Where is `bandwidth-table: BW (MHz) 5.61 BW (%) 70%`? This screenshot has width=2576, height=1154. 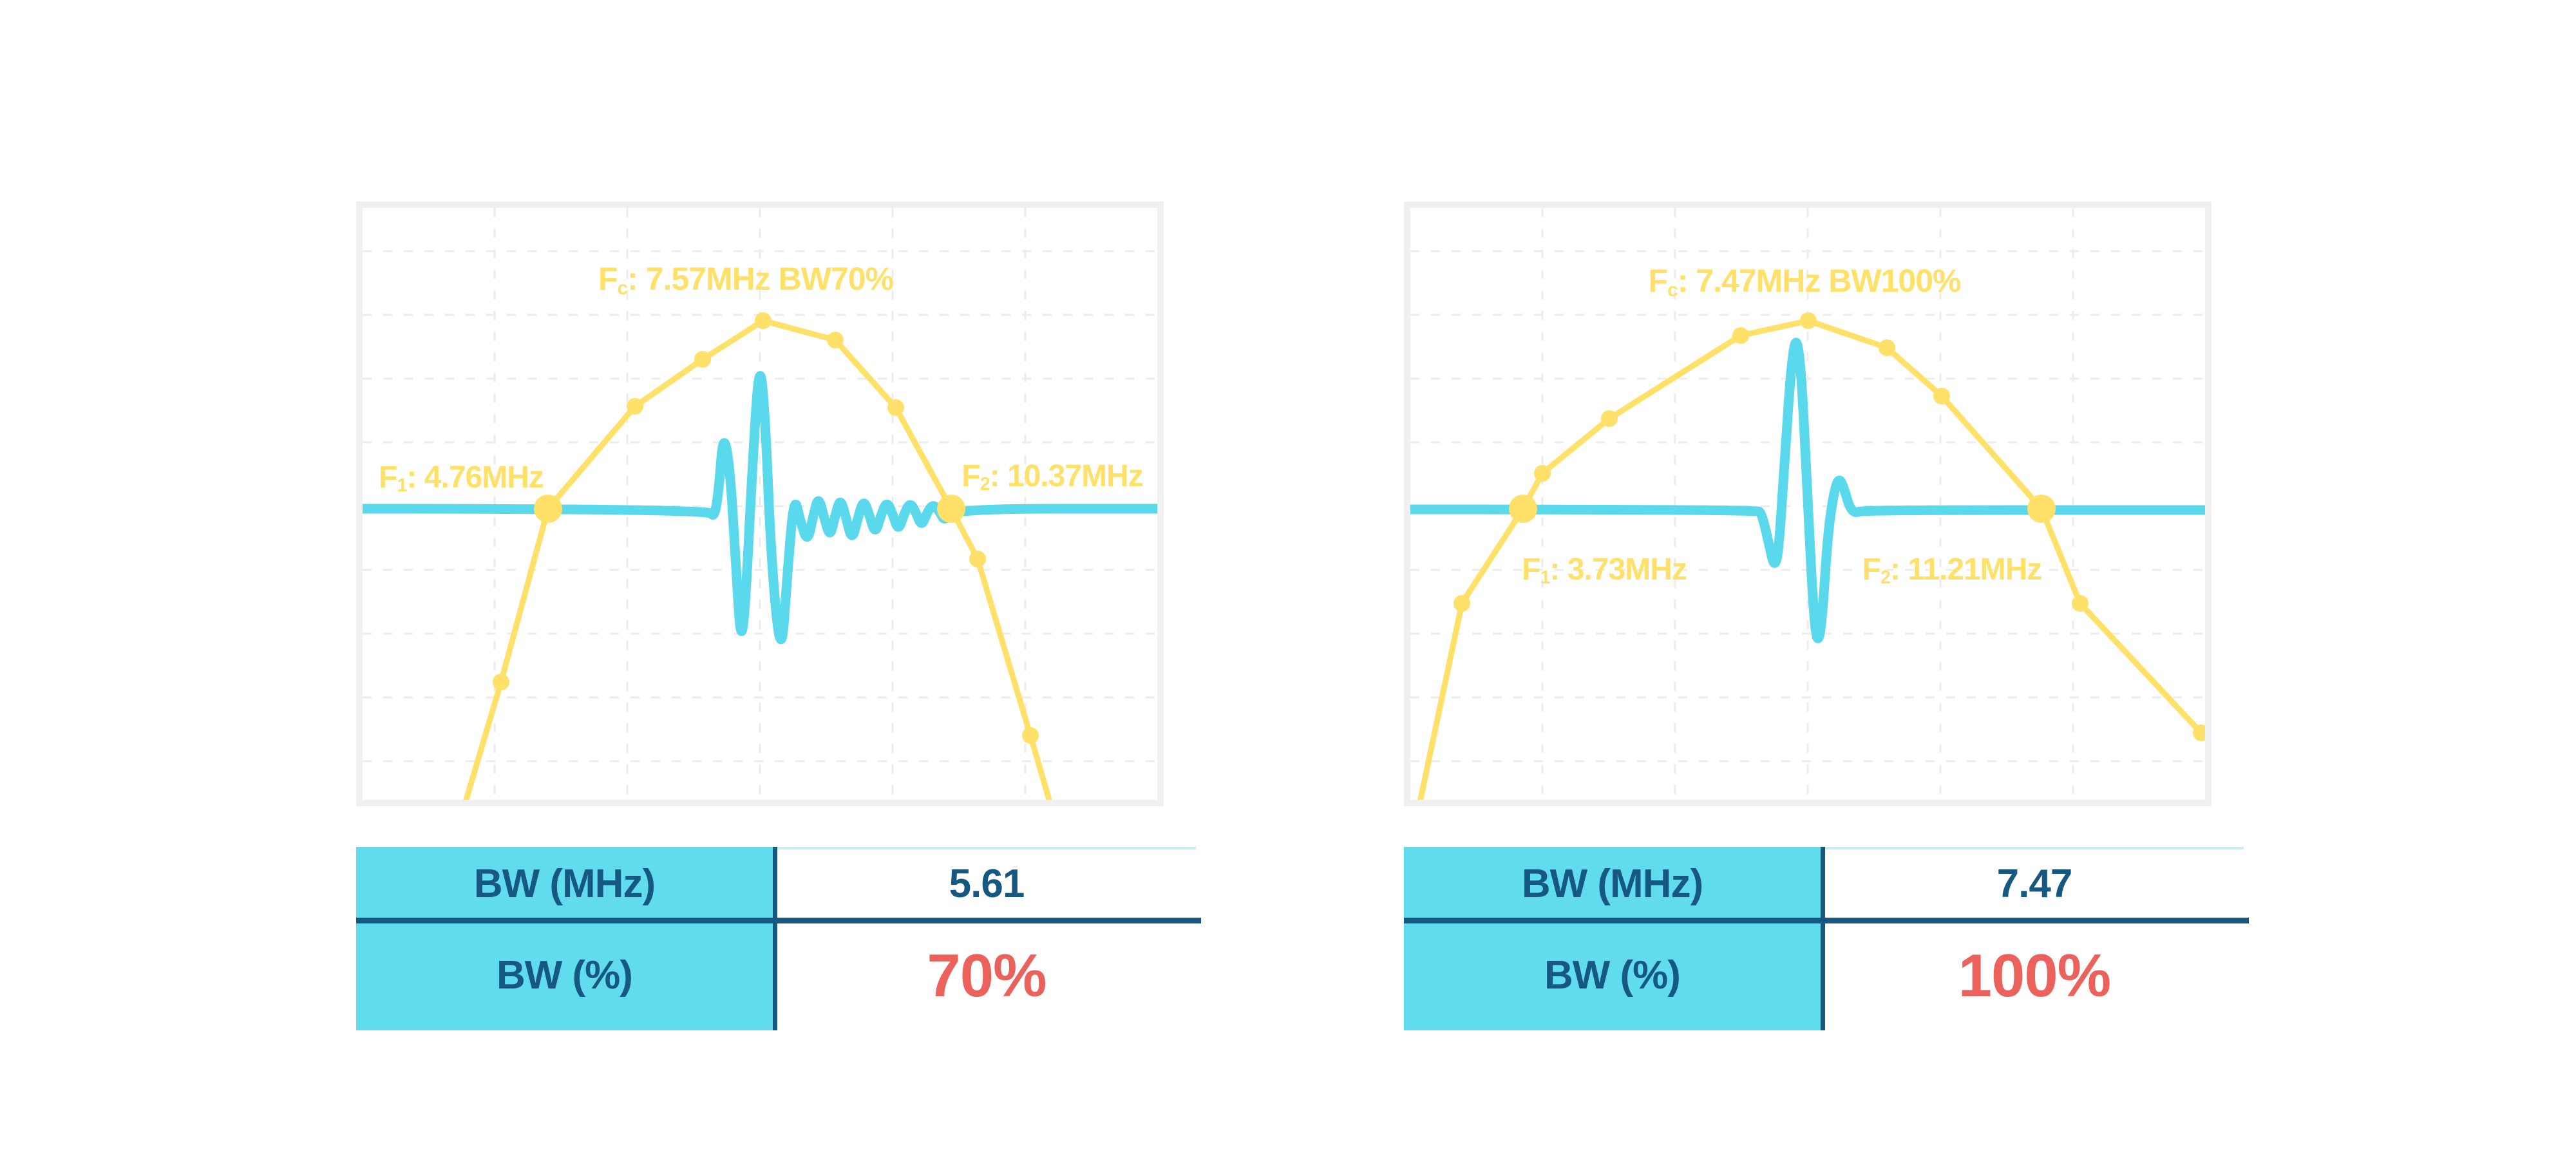 bandwidth-table: BW (MHz) 5.61 BW (%) 70% is located at coordinates (779, 938).